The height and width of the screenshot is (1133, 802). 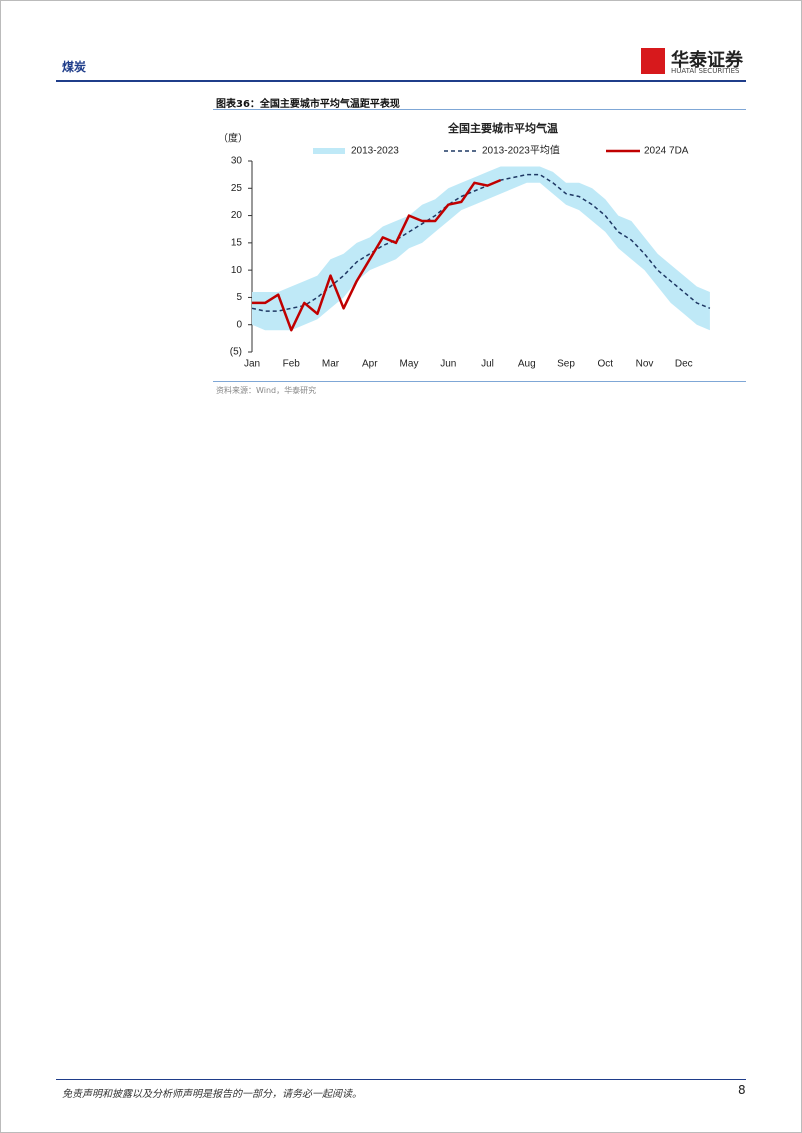 I want to click on y-tick-label: 0, so click(x=239, y=324).